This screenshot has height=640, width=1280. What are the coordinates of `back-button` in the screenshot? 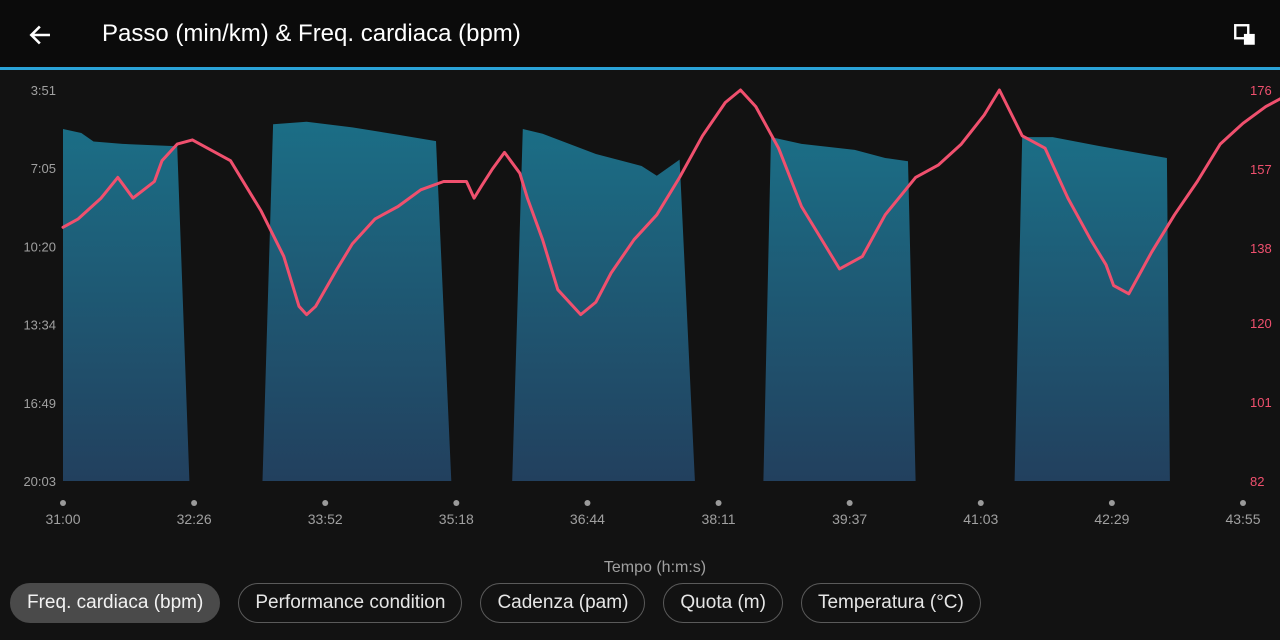 It's located at (40, 35).